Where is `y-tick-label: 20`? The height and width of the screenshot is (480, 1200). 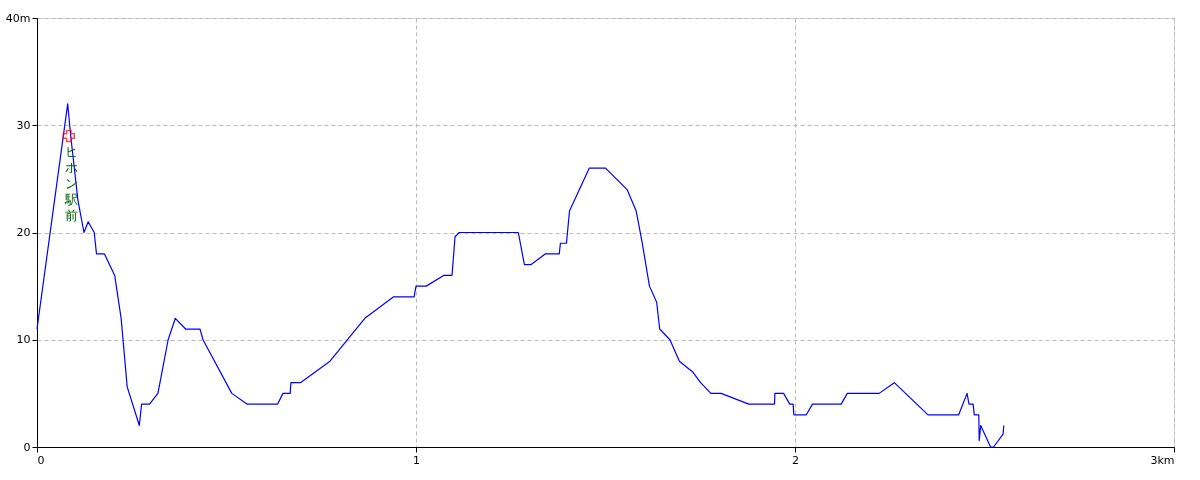 y-tick-label: 20 is located at coordinates (23, 232).